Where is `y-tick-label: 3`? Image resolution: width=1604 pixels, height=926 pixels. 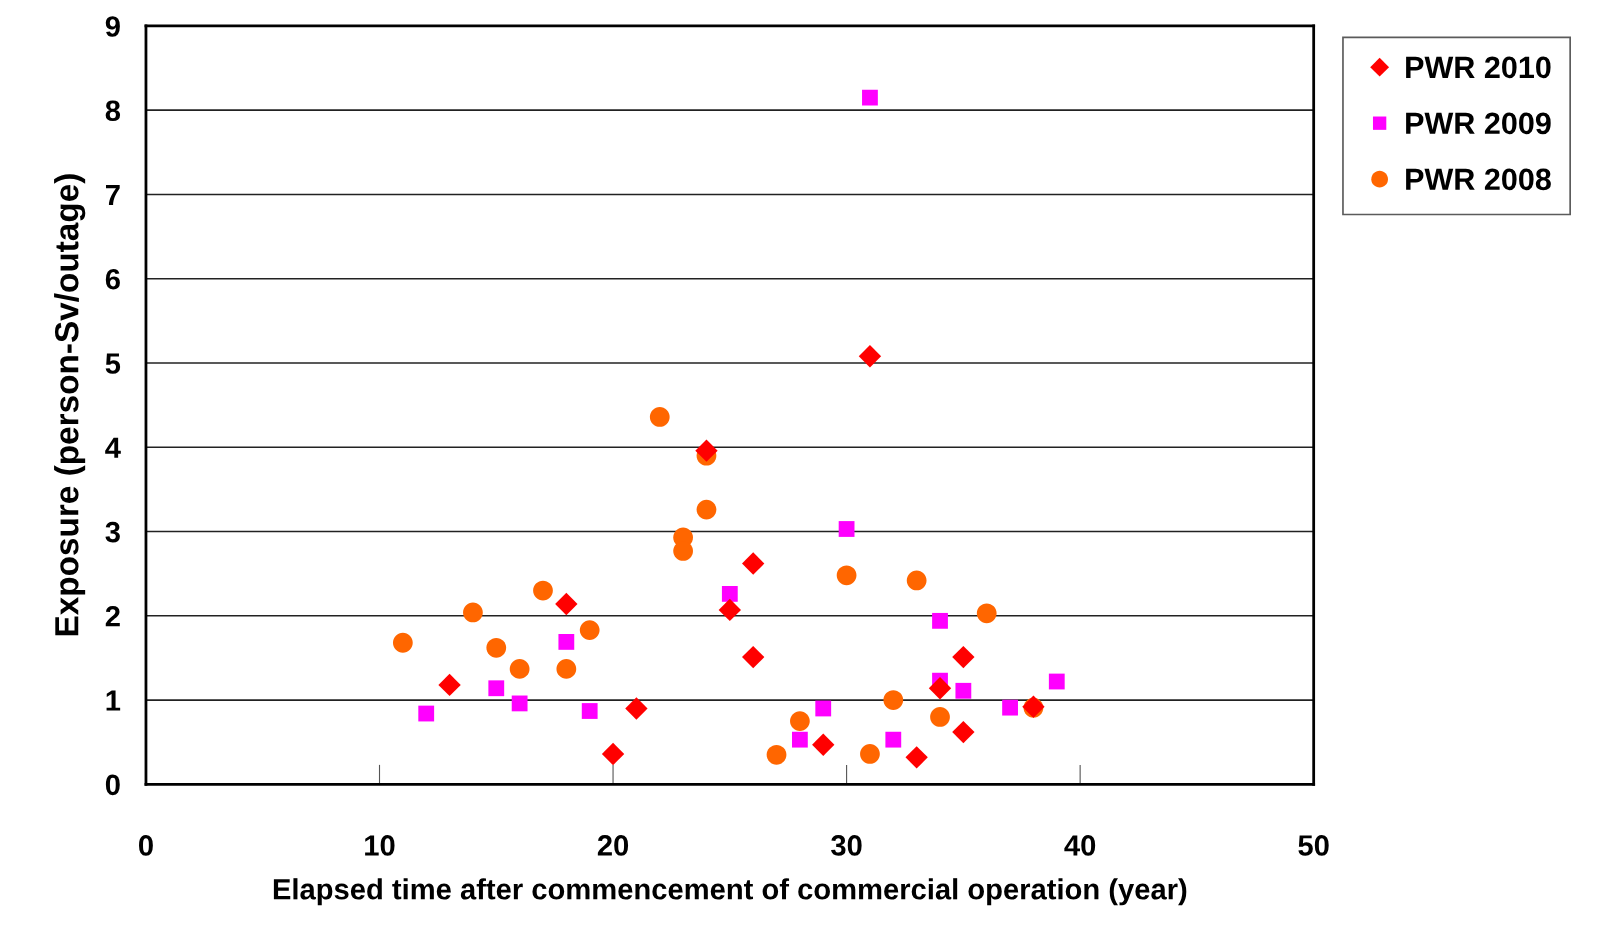 y-tick-label: 3 is located at coordinates (112, 532).